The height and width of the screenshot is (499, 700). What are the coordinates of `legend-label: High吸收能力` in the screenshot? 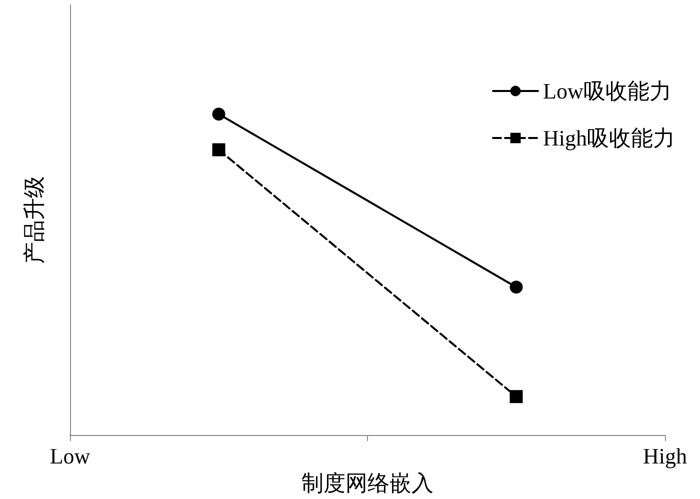 It's located at (609, 138).